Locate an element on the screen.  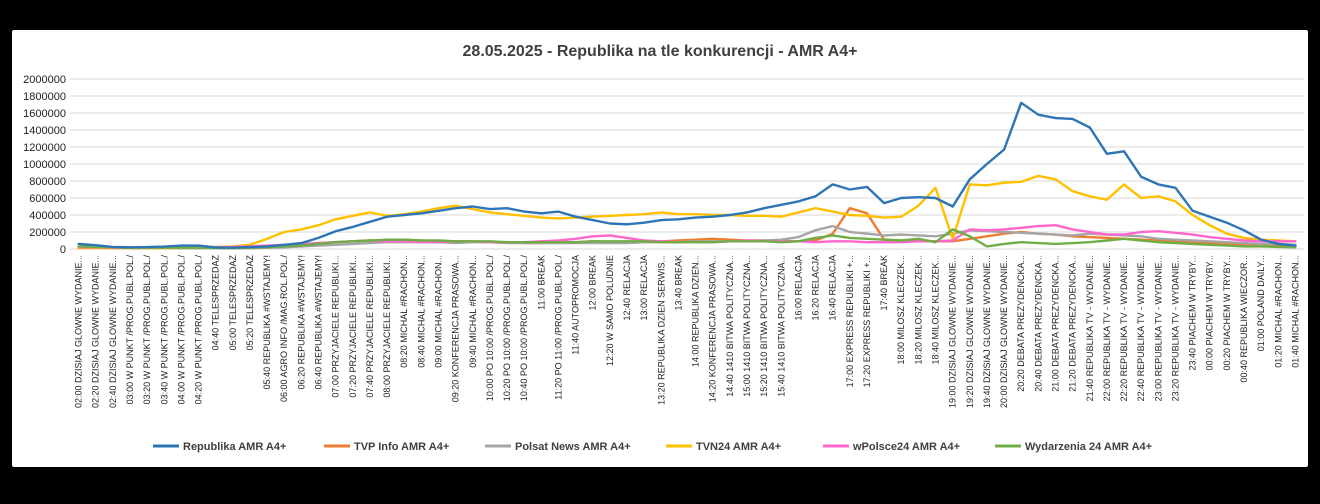
y-tick-label: 1000000 is located at coordinates (44, 165).